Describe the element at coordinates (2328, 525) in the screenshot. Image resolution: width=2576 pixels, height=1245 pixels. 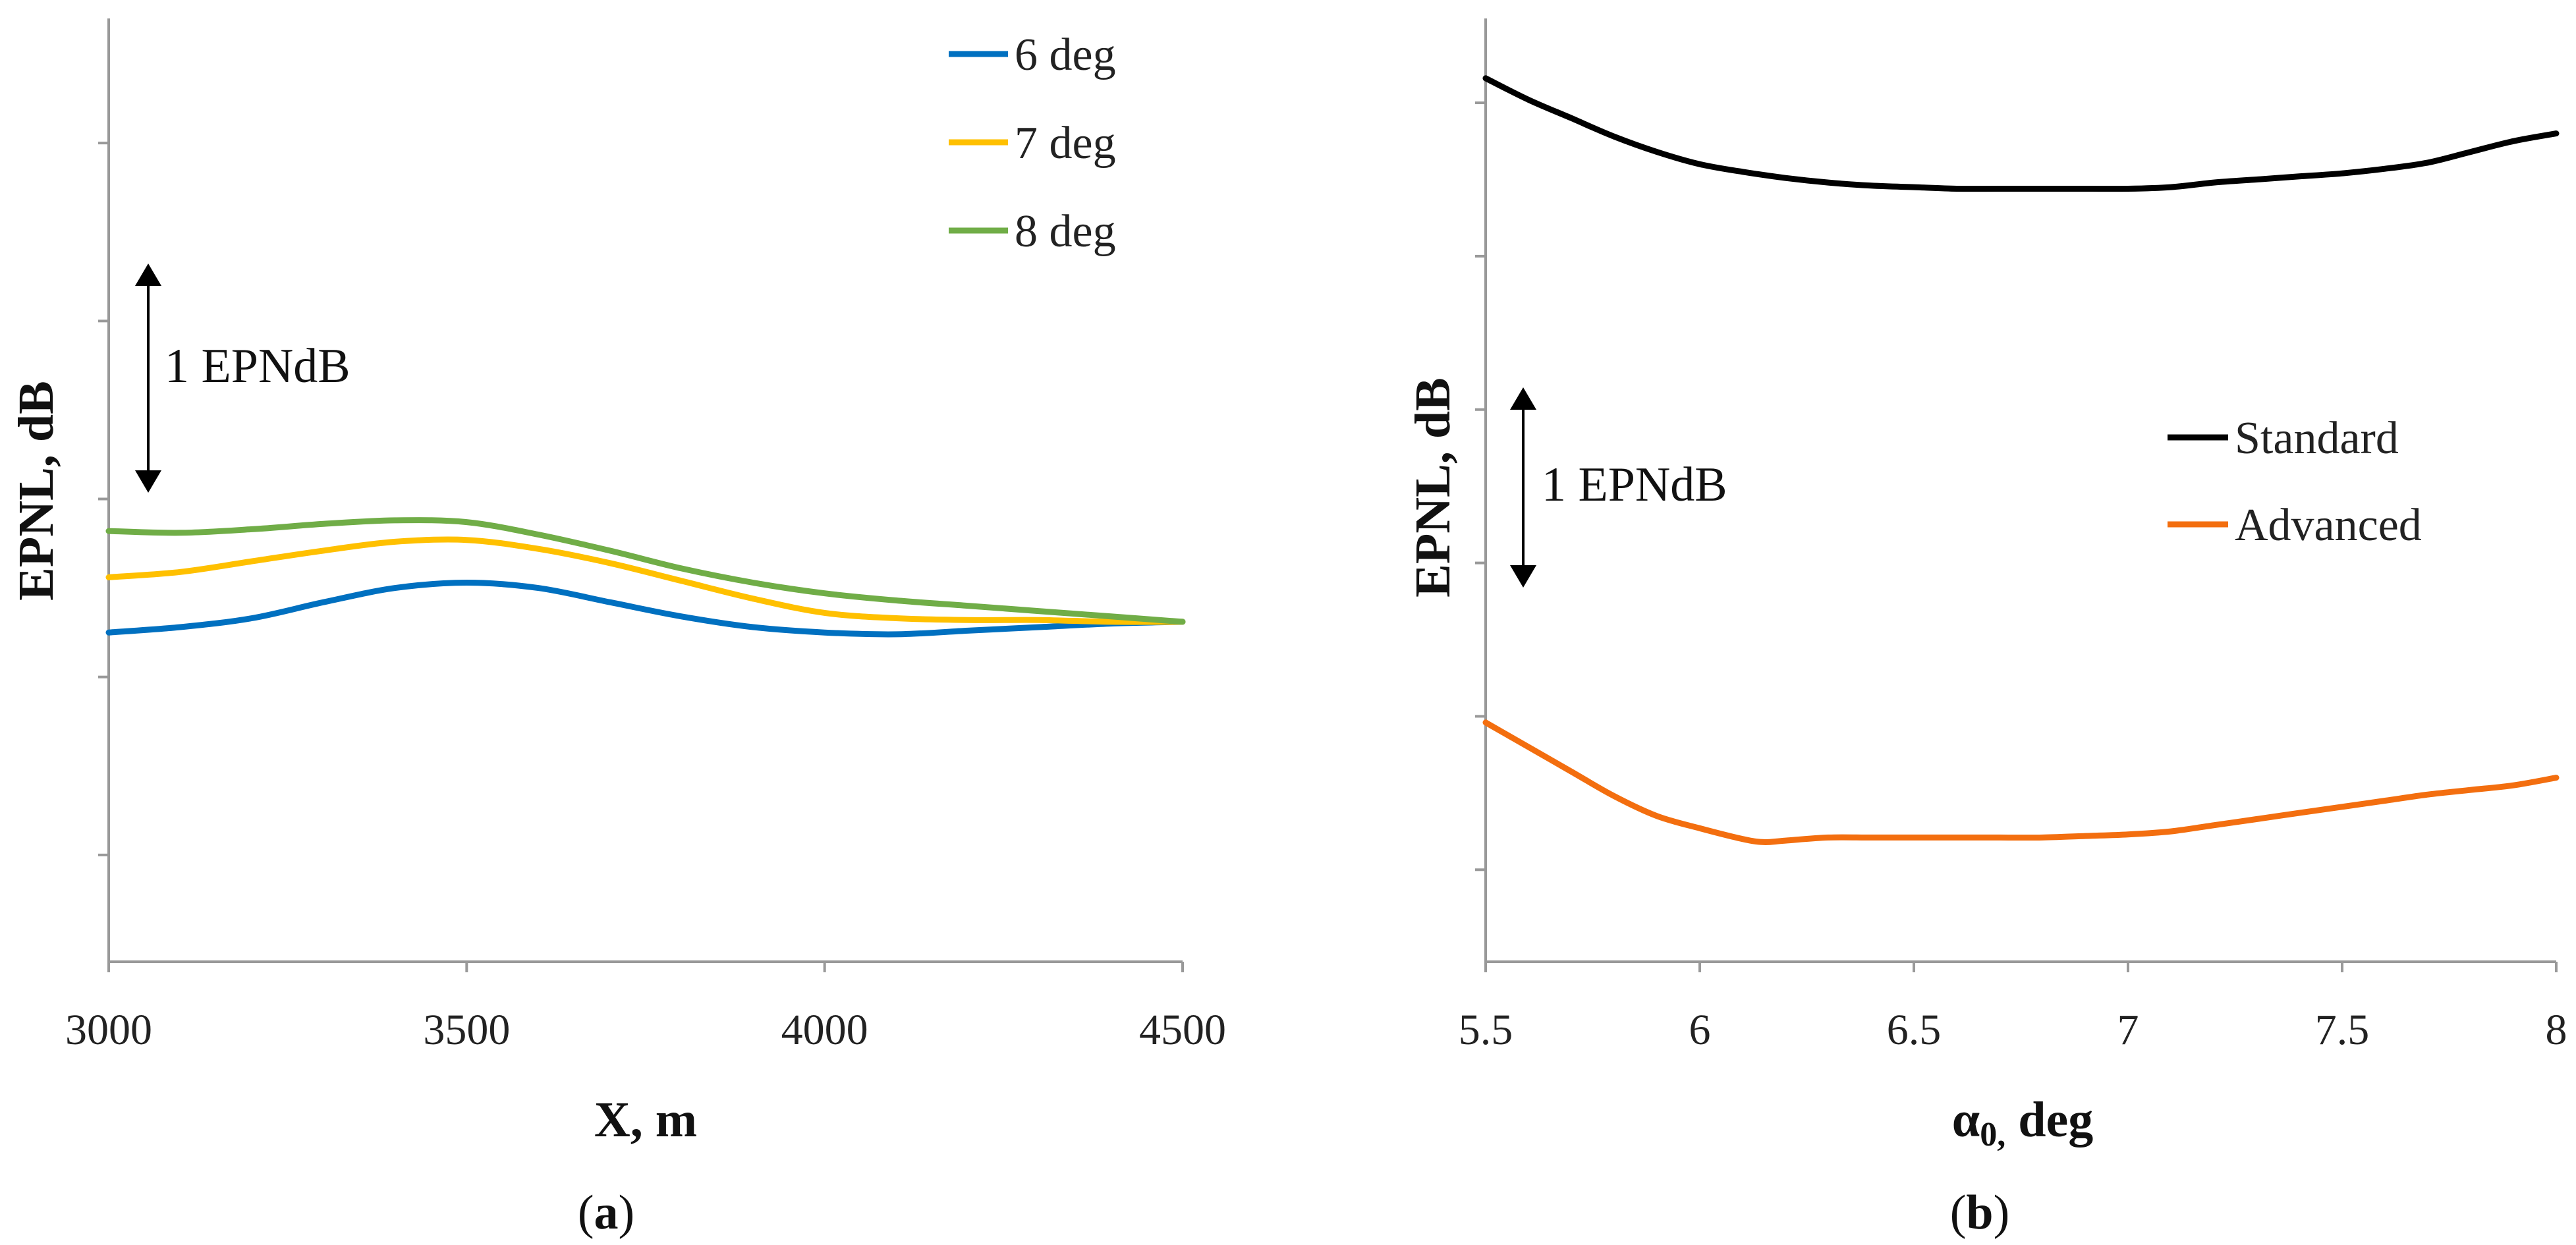
I see `legend-label-advanced: Advanced` at that location.